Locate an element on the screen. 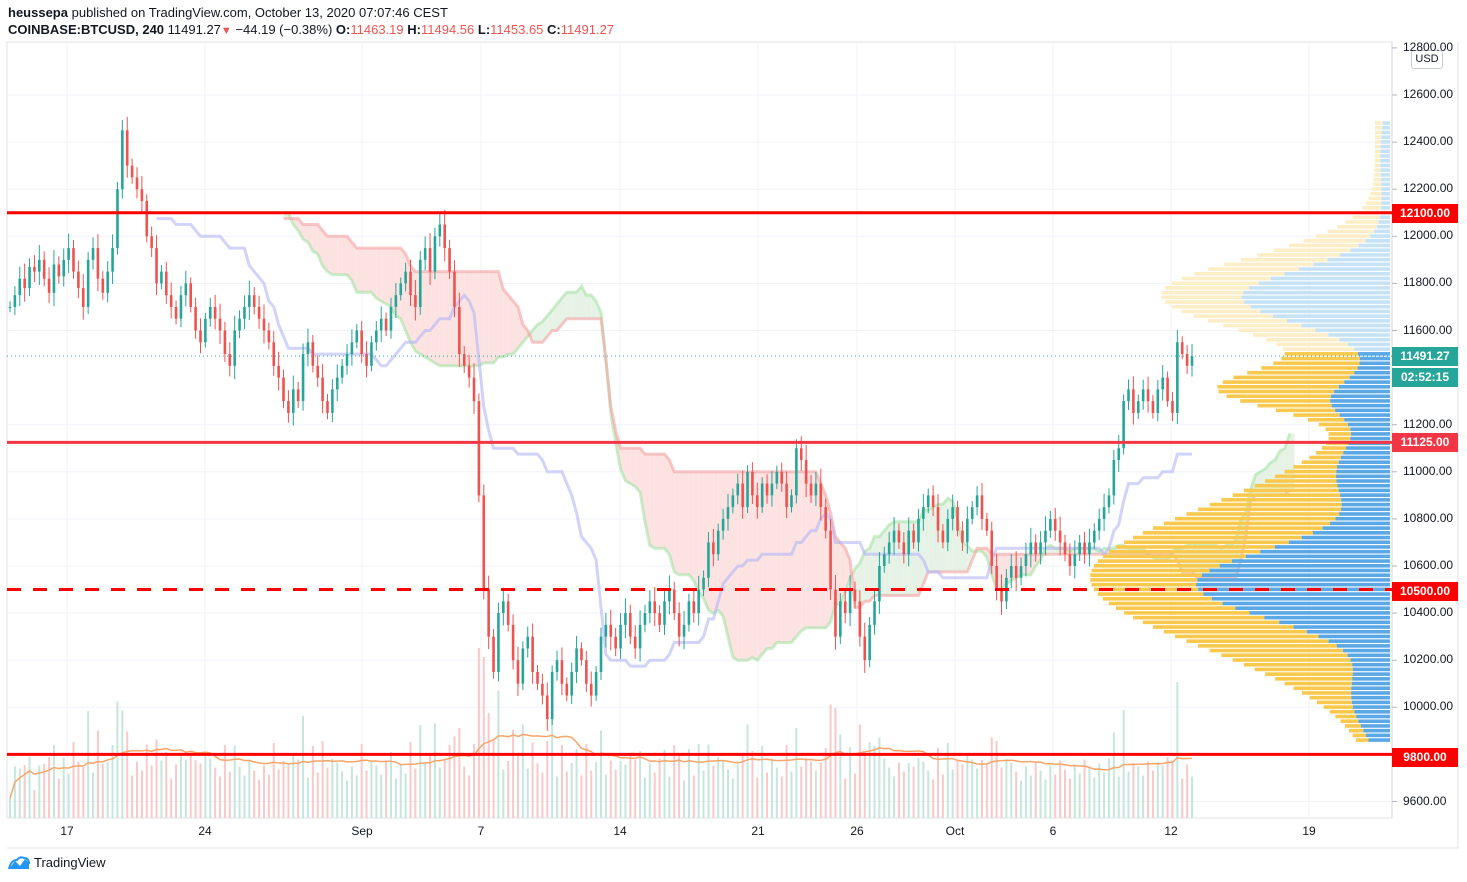 The height and width of the screenshot is (882, 1467). brand-name: TradingView is located at coordinates (70, 862).